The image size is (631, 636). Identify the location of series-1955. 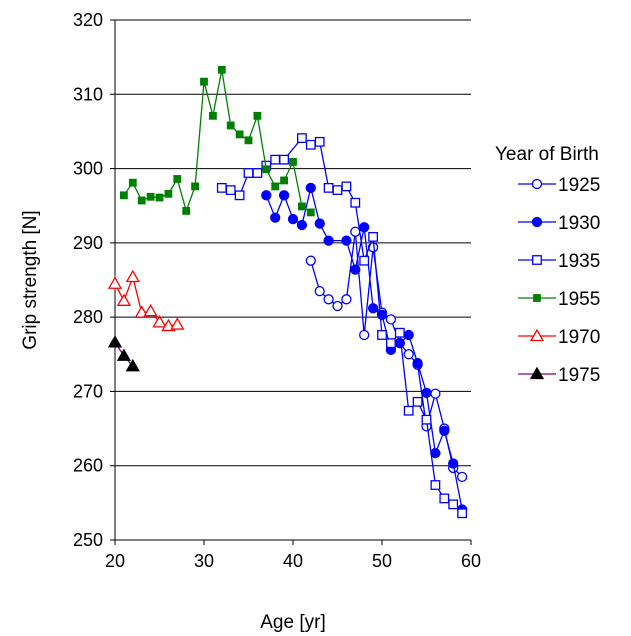
(217, 141).